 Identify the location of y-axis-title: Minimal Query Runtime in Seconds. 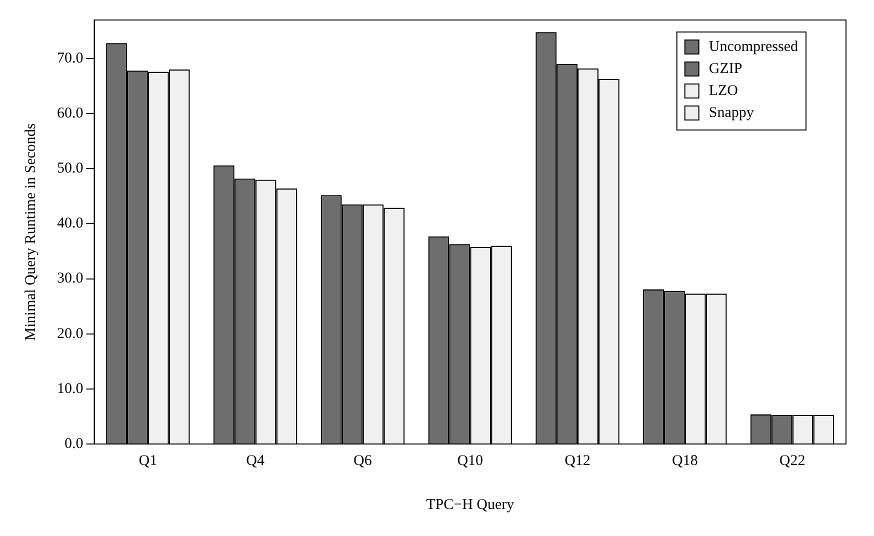
(30, 232).